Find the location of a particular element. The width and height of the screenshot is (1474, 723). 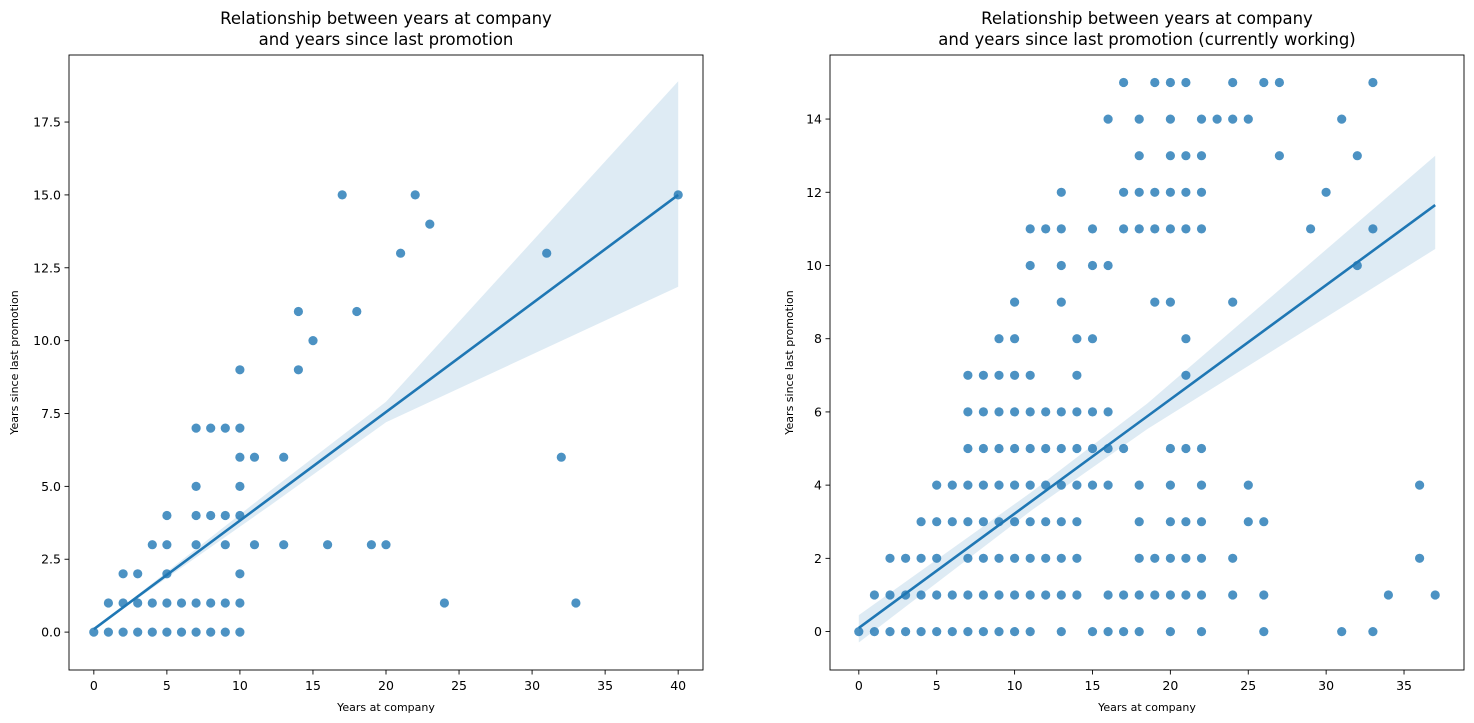

y-tick-label: 15.0 is located at coordinates (47, 194).